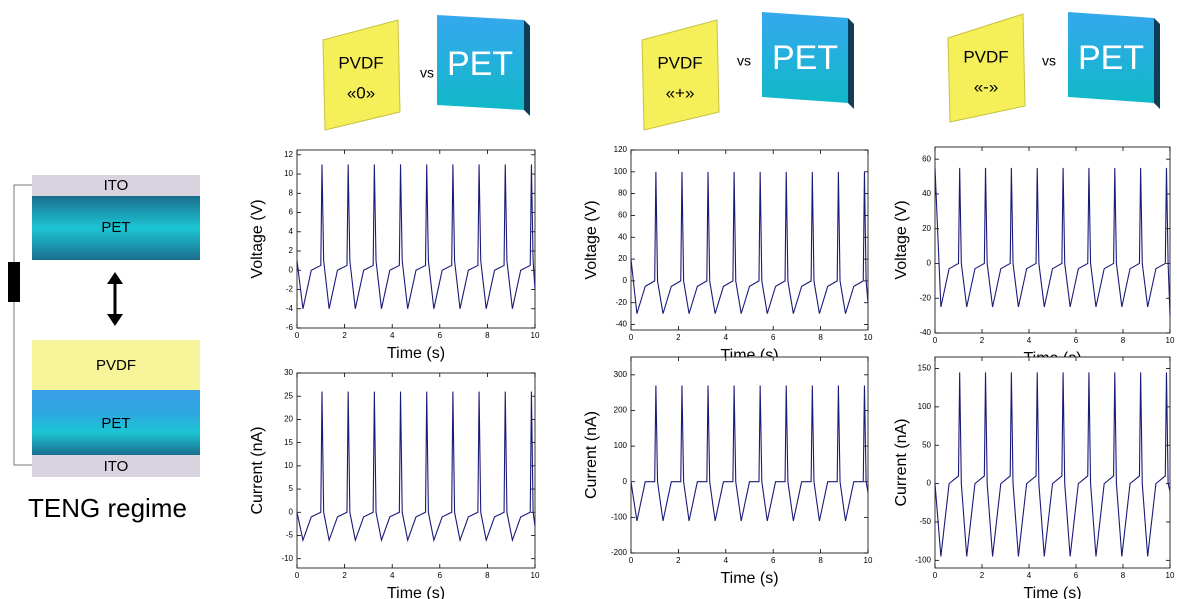 The image size is (1177, 599). I want to click on y-tick-label: 2, so click(291, 250).